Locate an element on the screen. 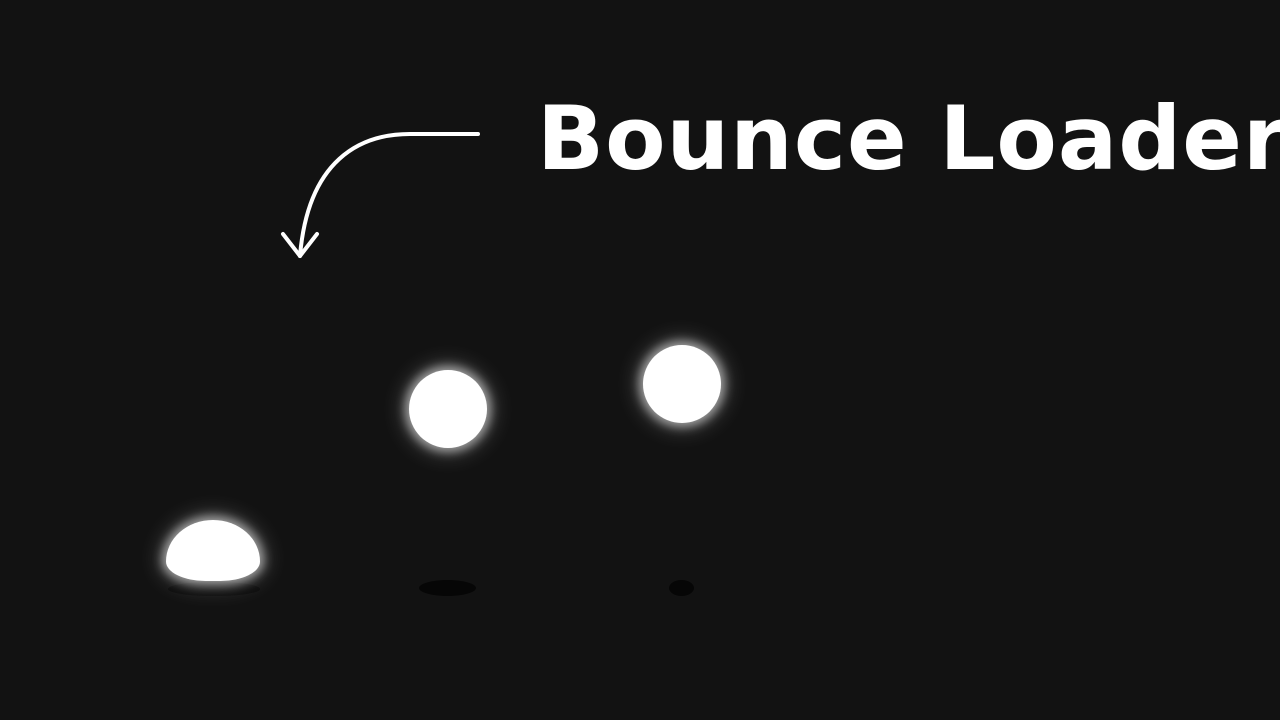 Image resolution: width=1280 pixels, height=720 pixels. page-title: Bounce Loader is located at coordinates (908, 138).